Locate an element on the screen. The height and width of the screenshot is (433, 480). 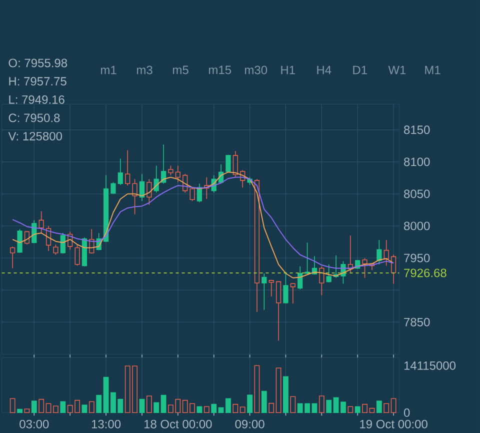
y-tick-label: 8100 is located at coordinates (417, 162).